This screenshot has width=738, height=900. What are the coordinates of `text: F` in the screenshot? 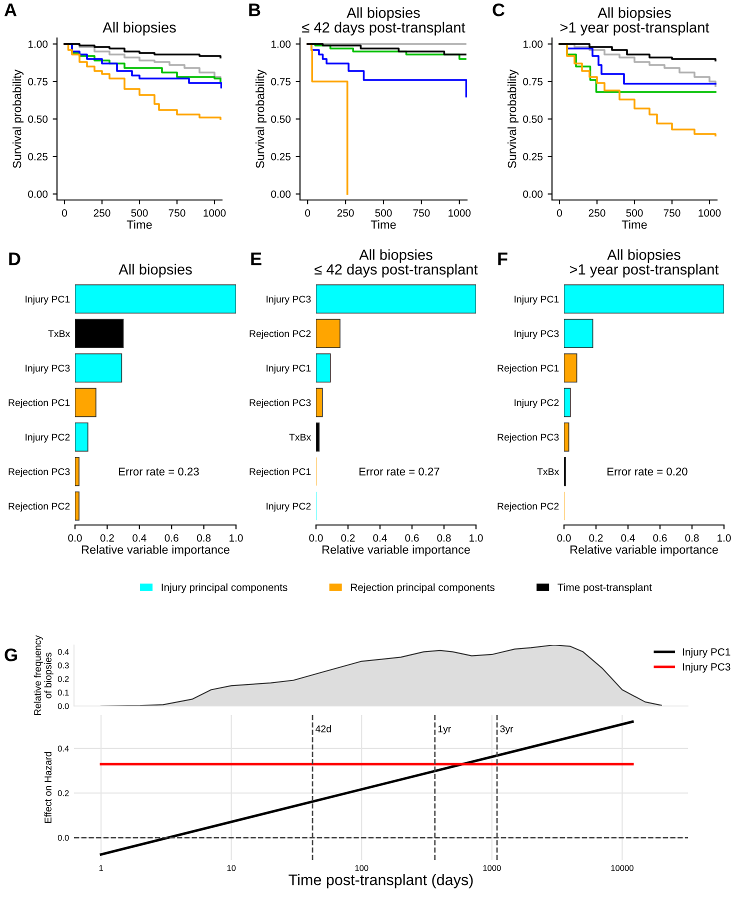 It's located at (503, 259).